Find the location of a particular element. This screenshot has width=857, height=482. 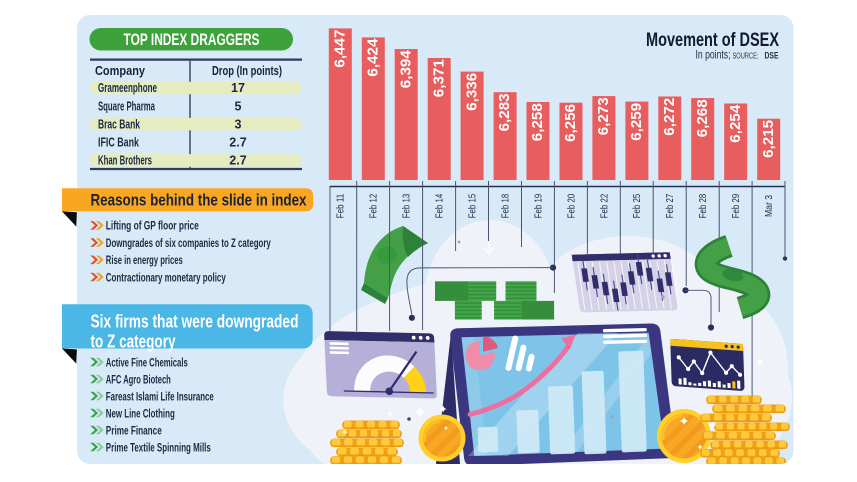

svg-text: Prime Textile Spinning Mills is located at coordinates (158, 447).